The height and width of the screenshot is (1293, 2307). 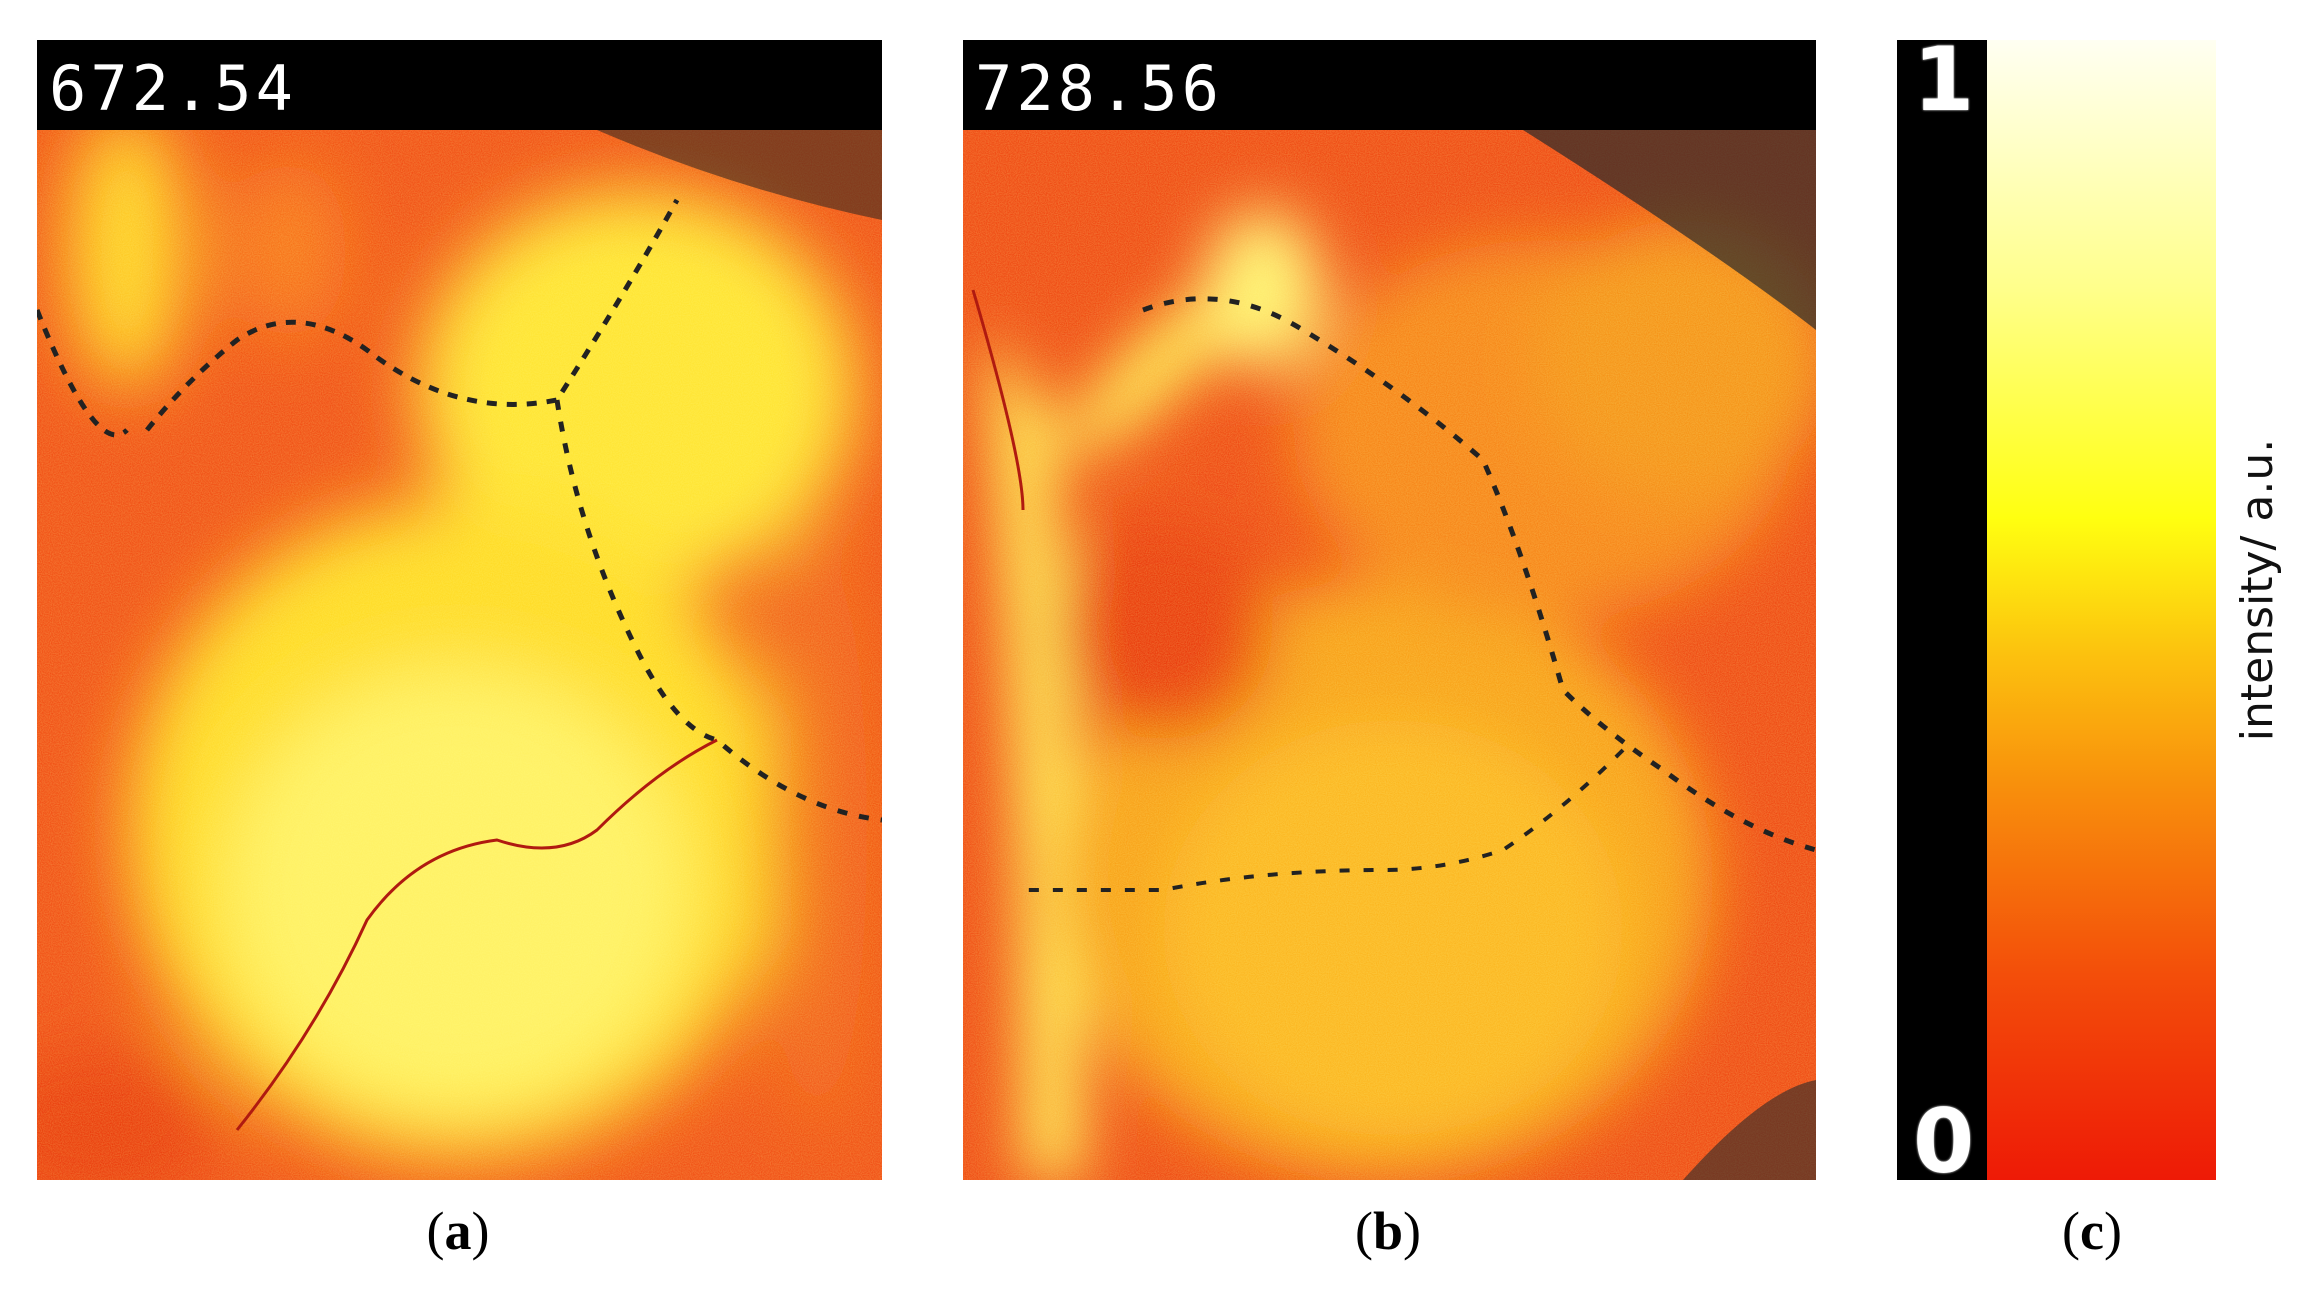 What do you see at coordinates (459, 85) in the screenshot?
I see `panel-a-header: 672.54` at bounding box center [459, 85].